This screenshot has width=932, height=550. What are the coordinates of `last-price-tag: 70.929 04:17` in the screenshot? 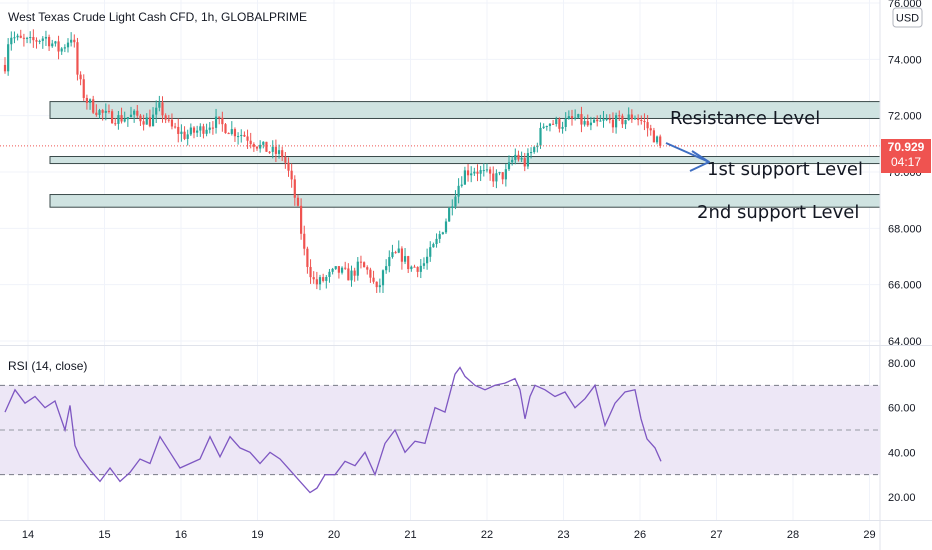 It's located at (906, 156).